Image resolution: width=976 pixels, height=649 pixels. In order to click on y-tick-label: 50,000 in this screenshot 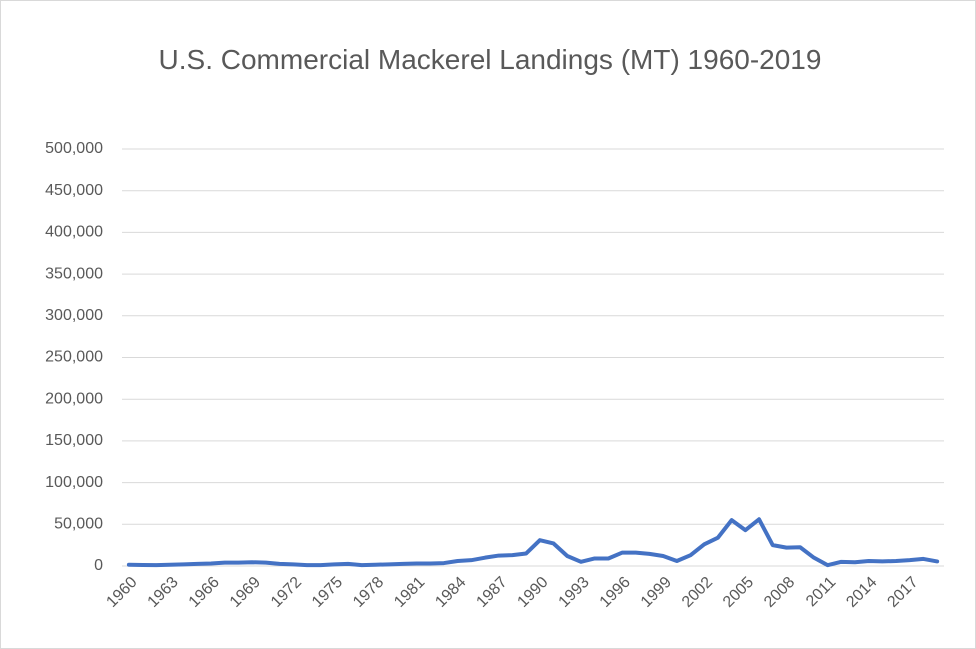, I will do `click(78, 524)`.